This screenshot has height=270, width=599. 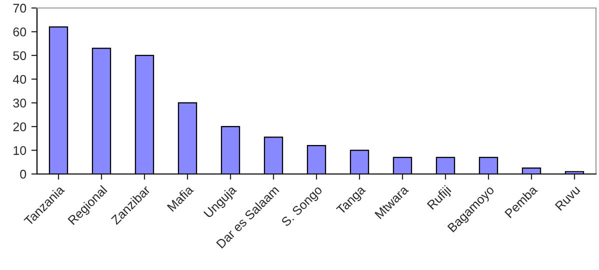 What do you see at coordinates (19, 103) in the screenshot?
I see `y-tick-label: 30` at bounding box center [19, 103].